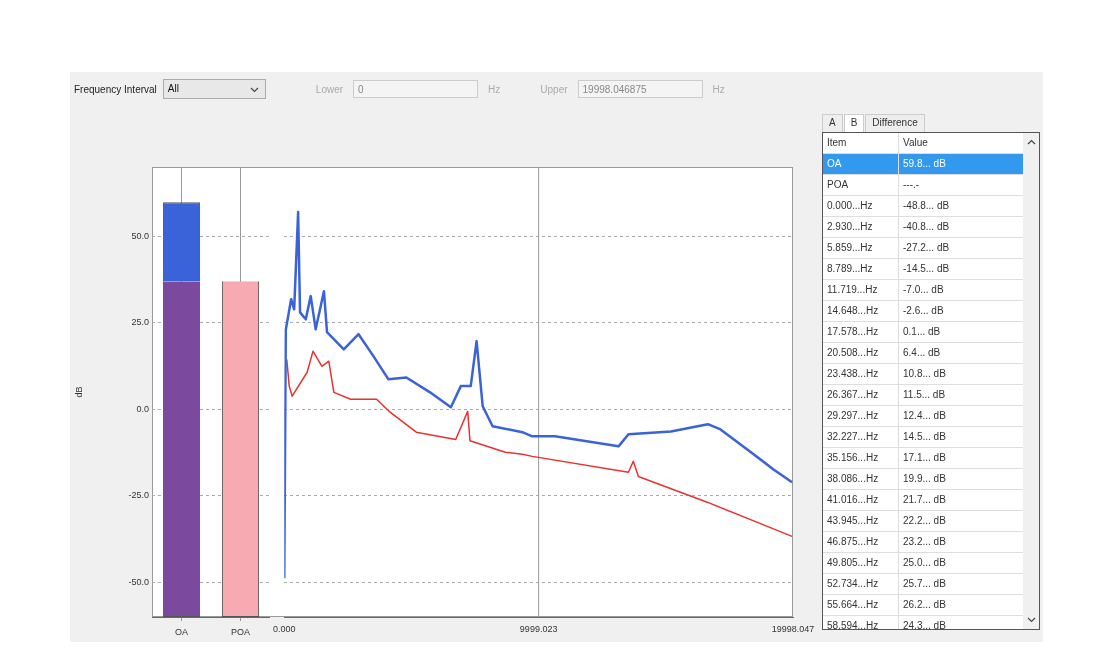 The width and height of the screenshot is (1110, 666). What do you see at coordinates (924, 458) in the screenshot?
I see `text: 17.1... dB` at bounding box center [924, 458].